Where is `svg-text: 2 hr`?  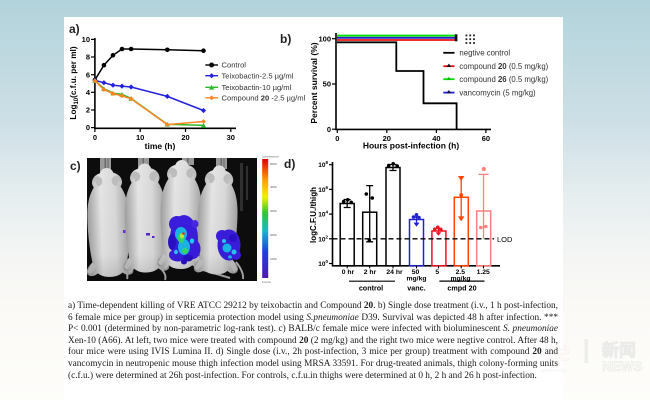 svg-text: 2 hr is located at coordinates (370, 272).